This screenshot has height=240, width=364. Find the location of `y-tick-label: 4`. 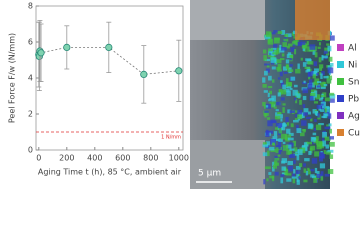

y-tick-label: 4 is located at coordinates (30, 78).